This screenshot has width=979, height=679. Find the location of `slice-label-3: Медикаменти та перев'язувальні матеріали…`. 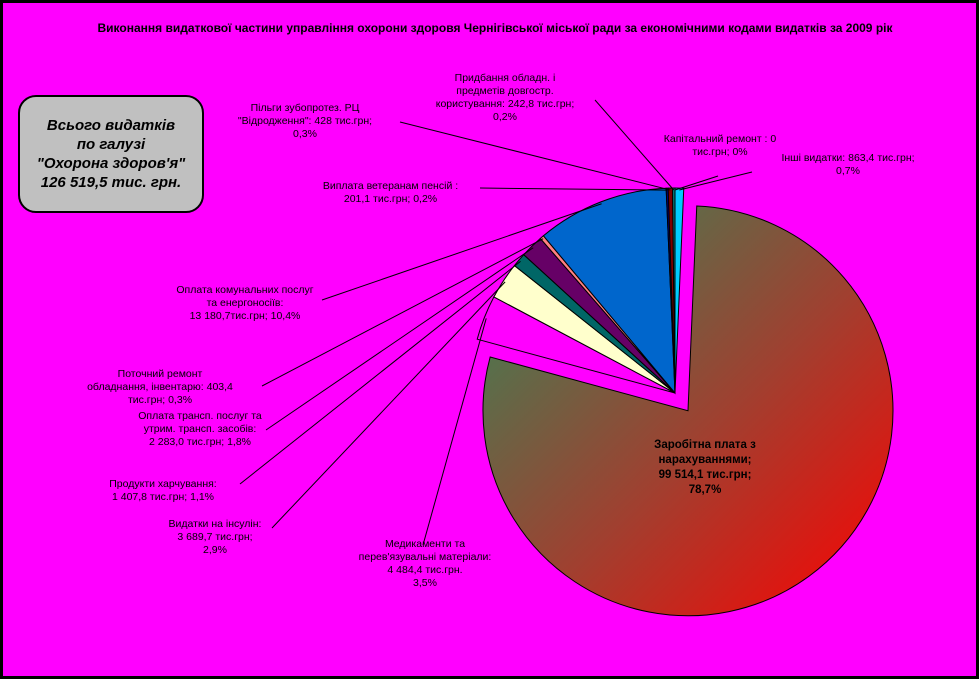

slice-label-3: Медикаменти та перев'язувальні матеріали… is located at coordinates (425, 563).